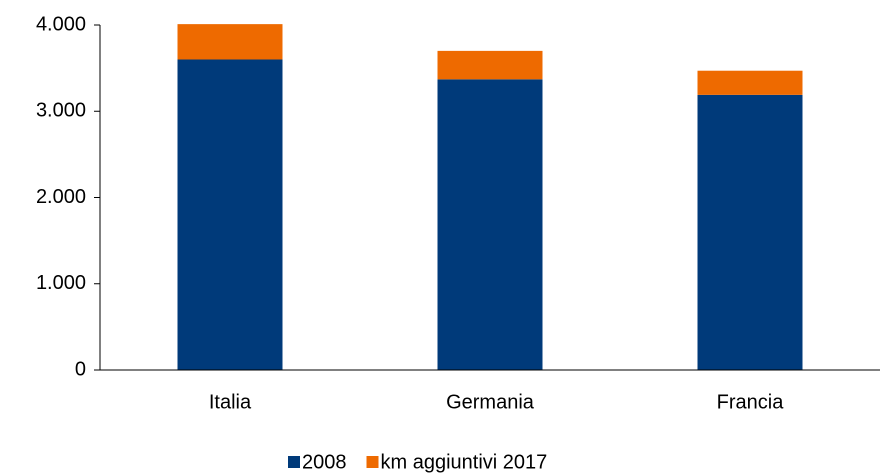 The width and height of the screenshot is (886, 476). What do you see at coordinates (230, 402) in the screenshot?
I see `x-tick-label: Italia` at bounding box center [230, 402].